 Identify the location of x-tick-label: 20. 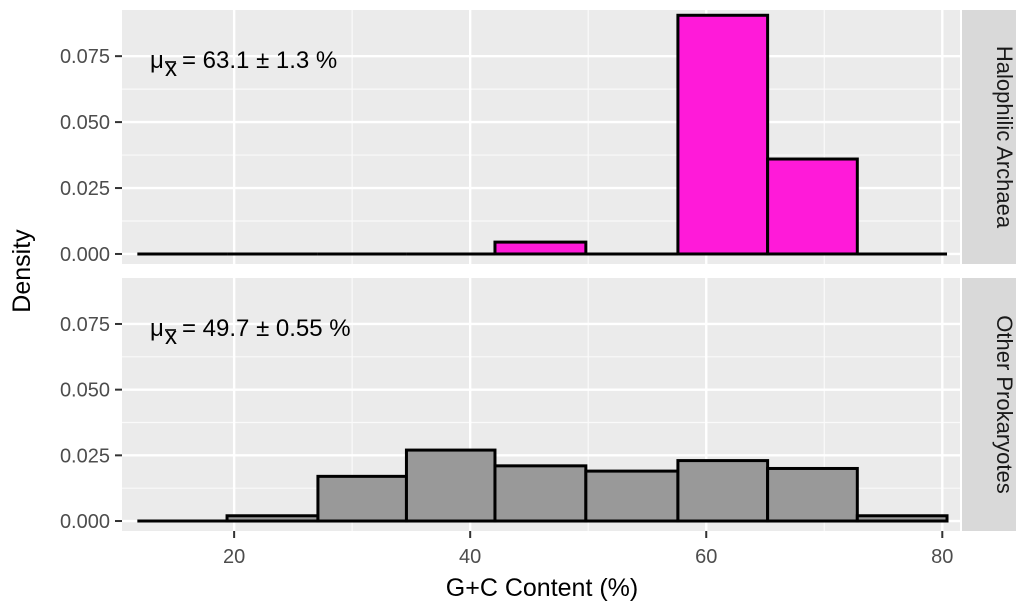
(234, 557).